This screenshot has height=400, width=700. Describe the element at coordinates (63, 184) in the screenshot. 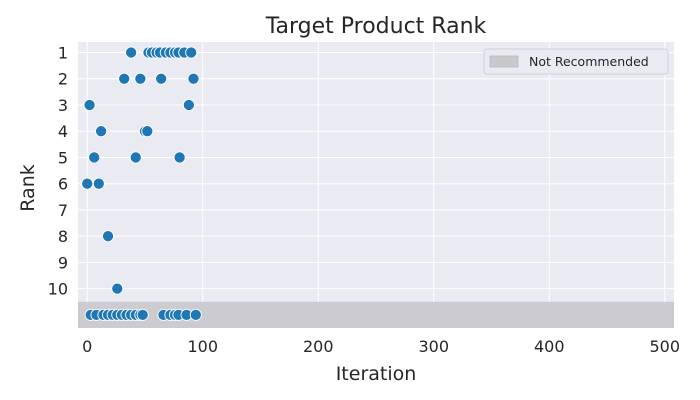

I see `y-tick-label-5: 6` at that location.